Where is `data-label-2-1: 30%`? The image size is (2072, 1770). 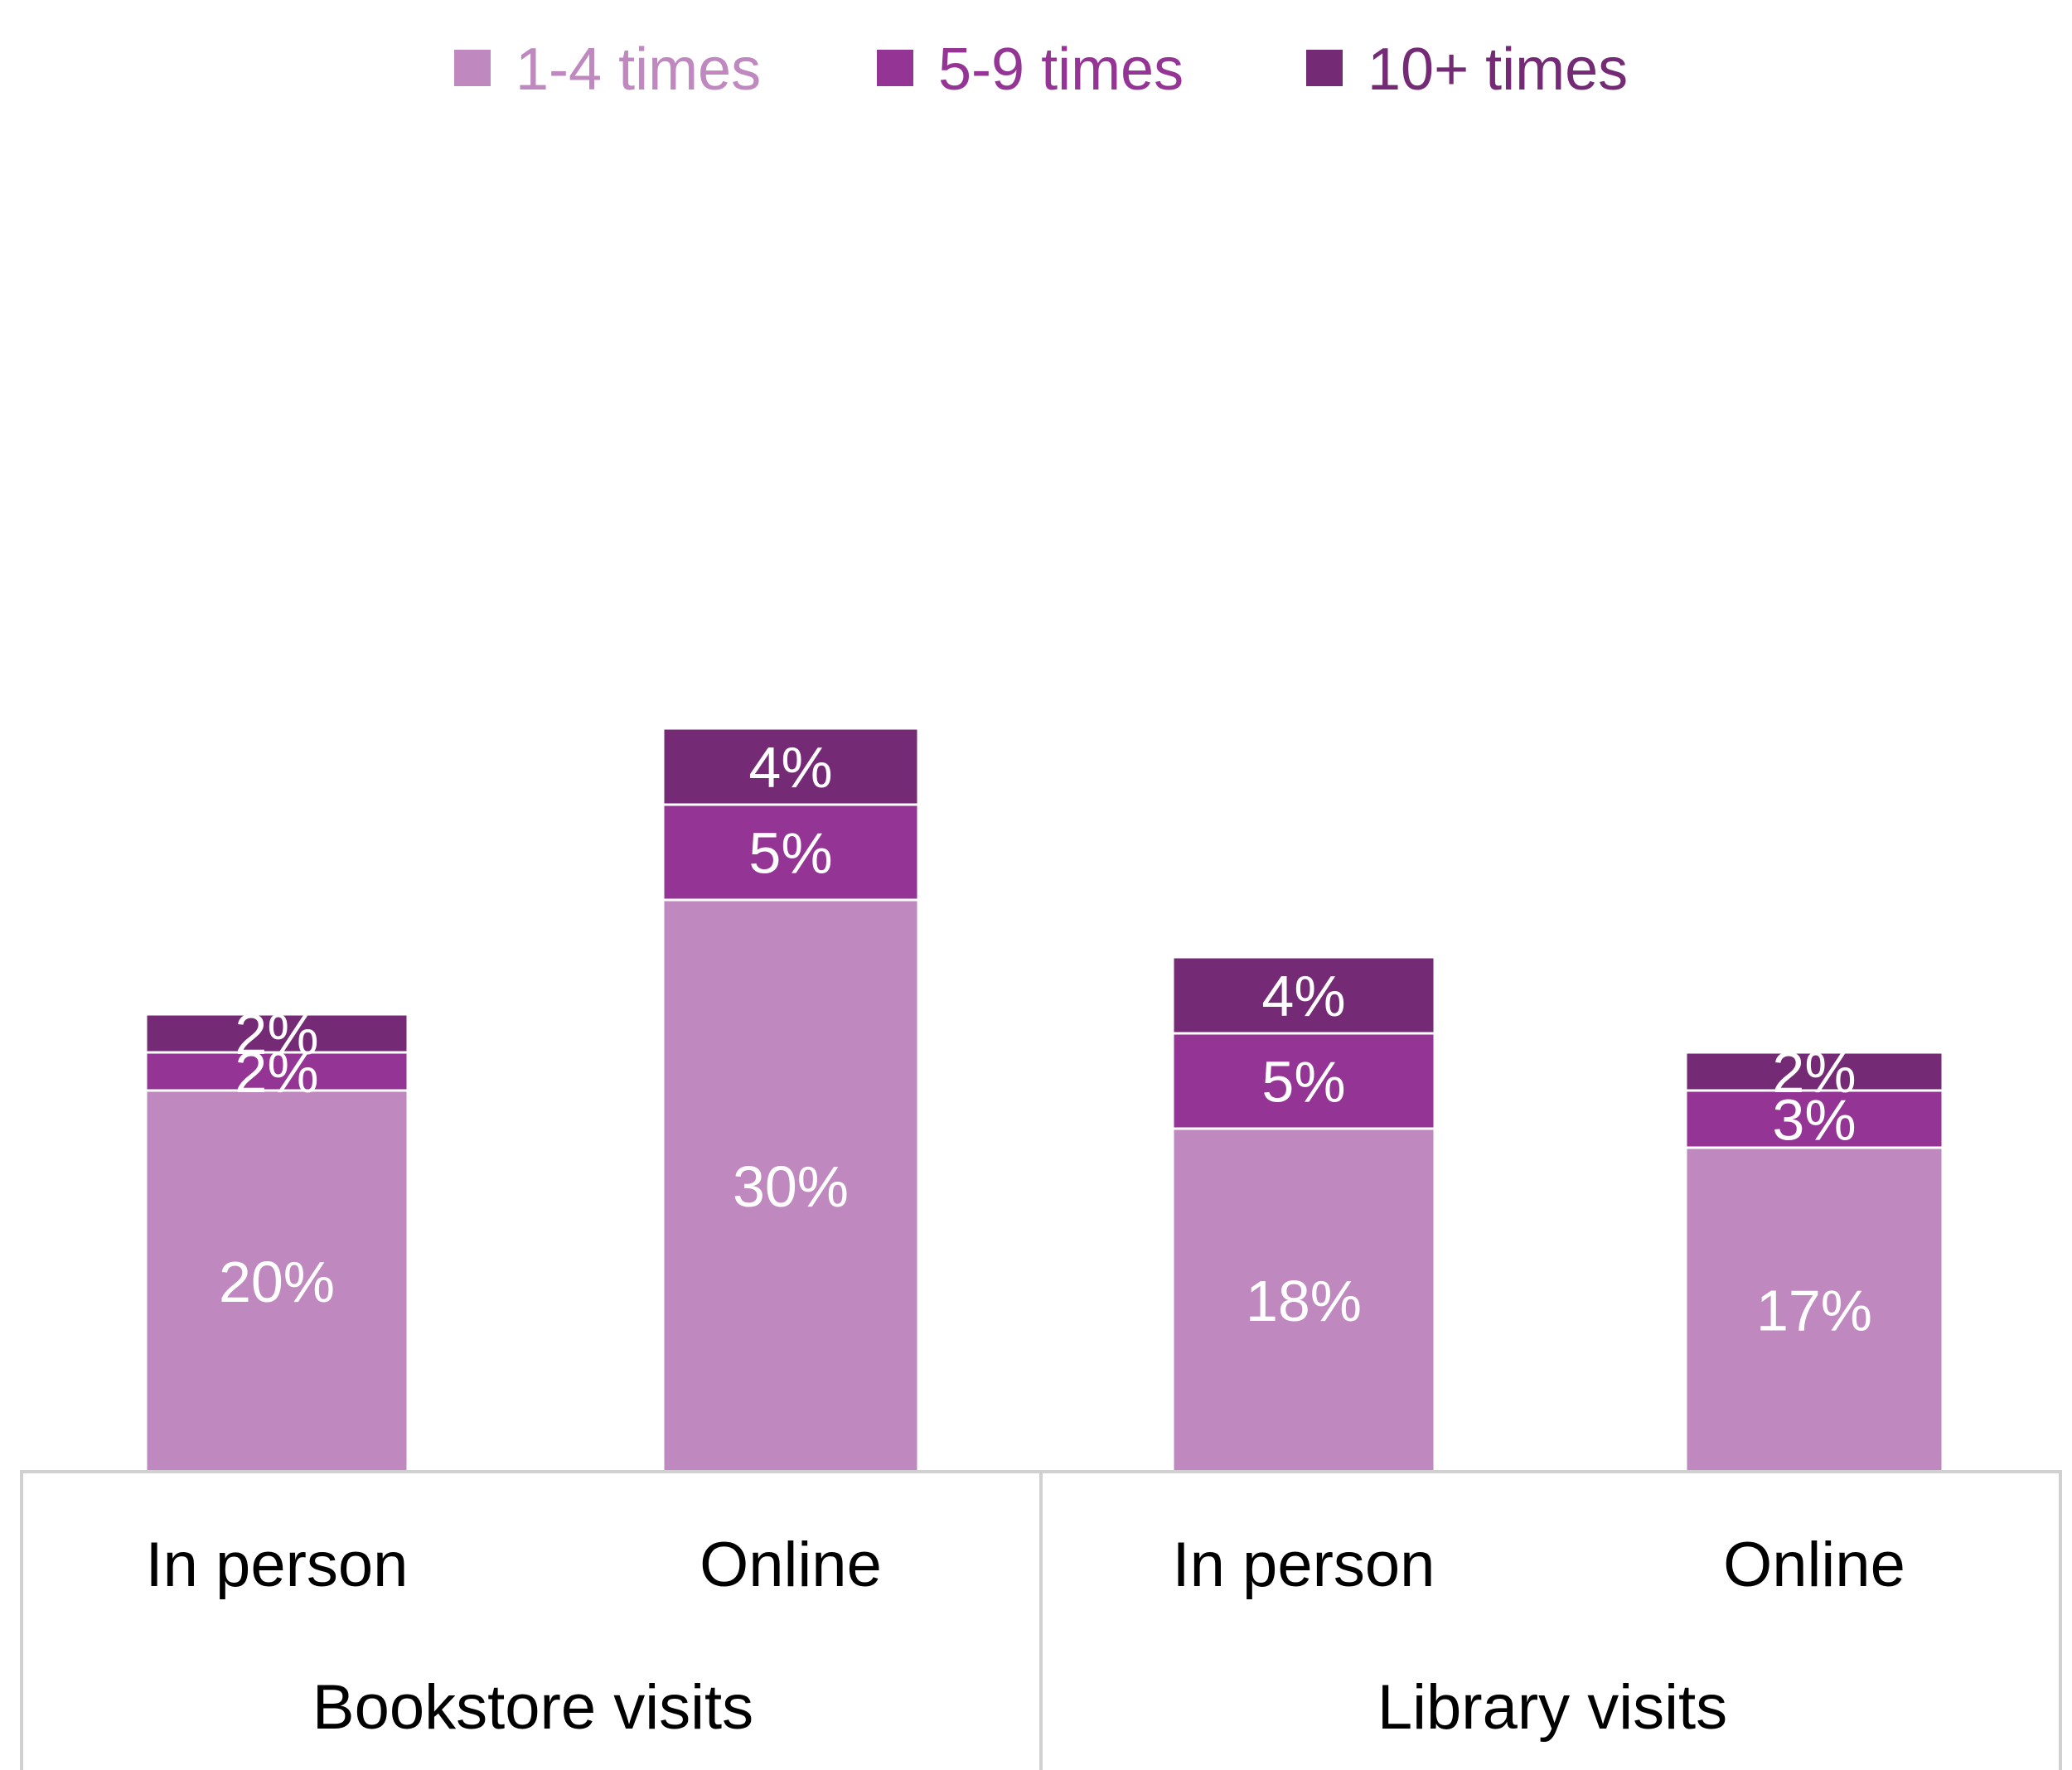 data-label-2-1: 30% is located at coordinates (791, 1186).